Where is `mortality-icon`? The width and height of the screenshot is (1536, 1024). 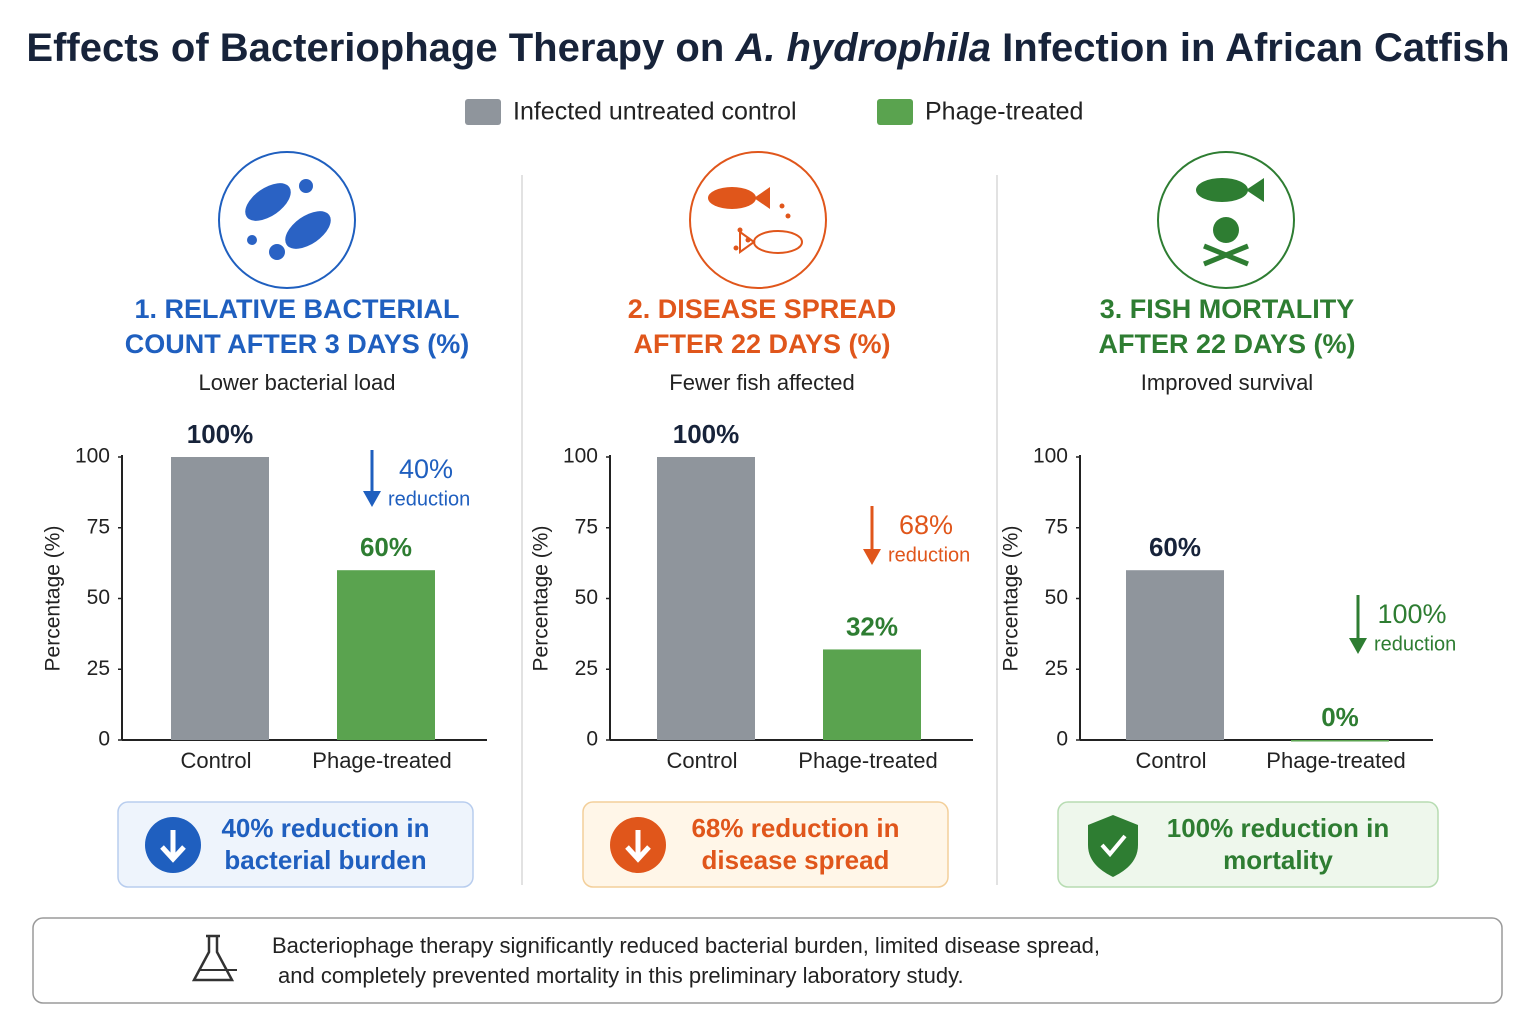
mortality-icon is located at coordinates (1226, 220).